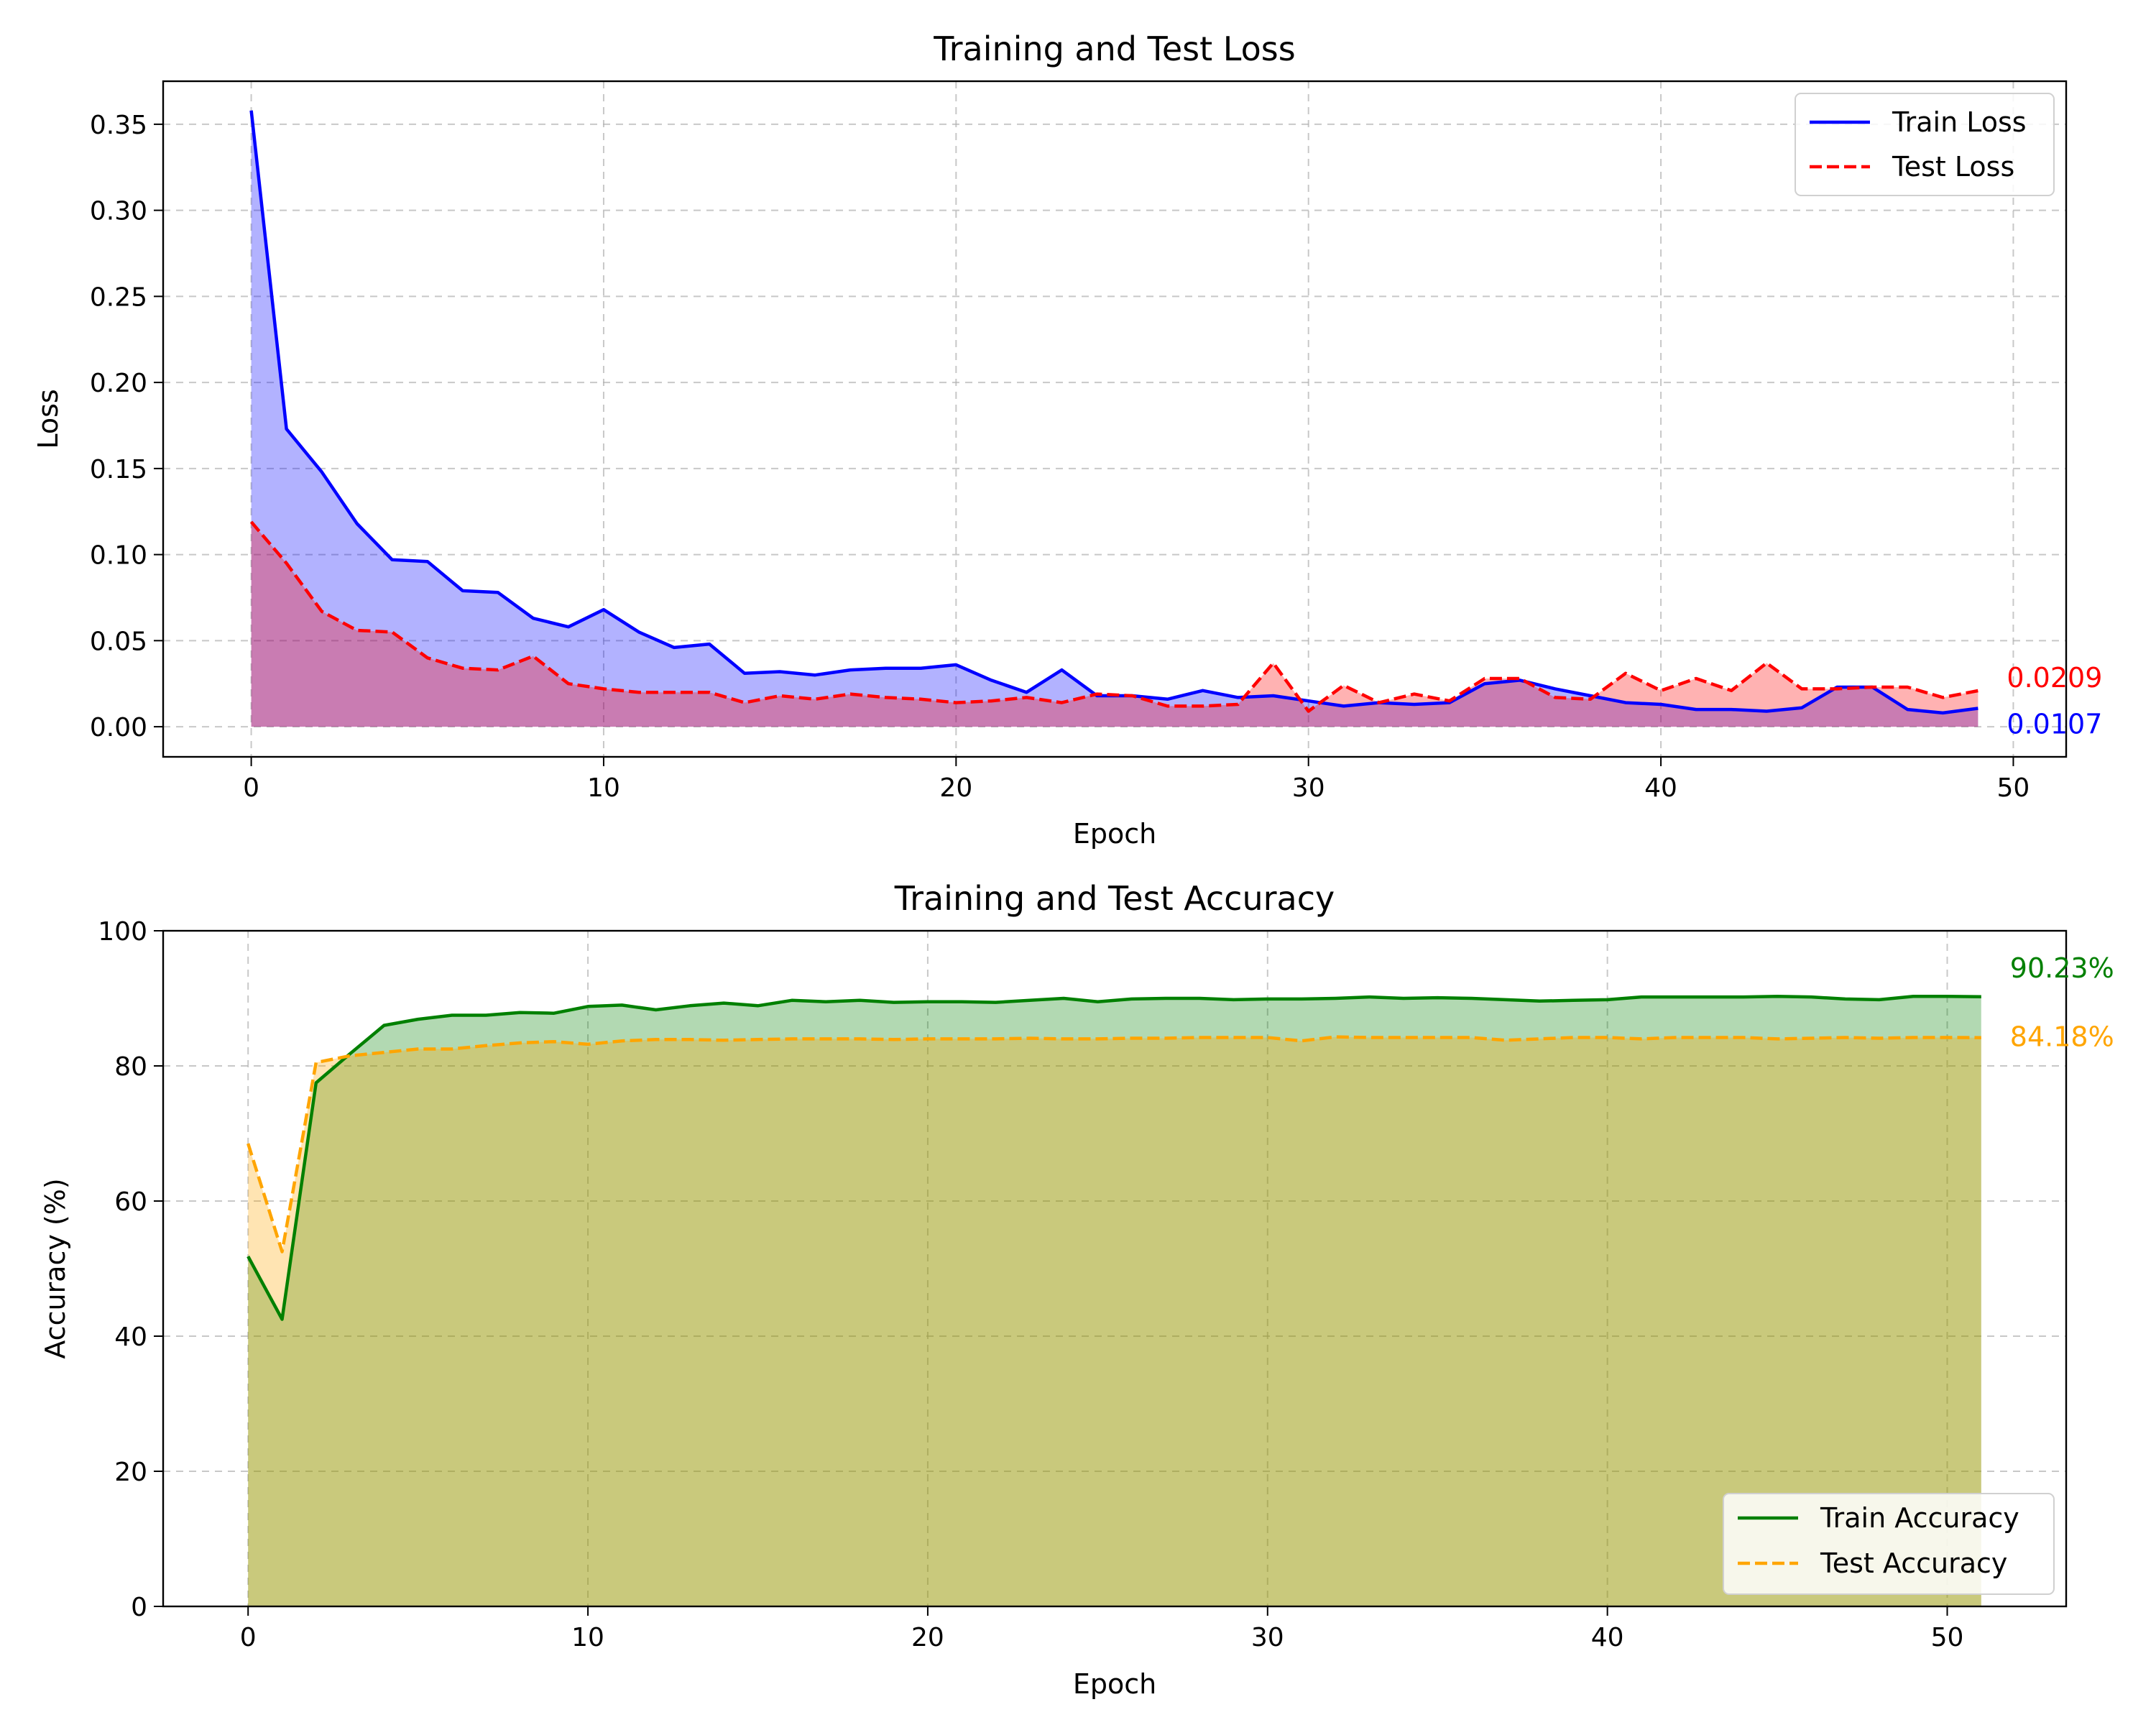  I want to click on accuracy-y-tick-label: 40, so click(130, 1337).